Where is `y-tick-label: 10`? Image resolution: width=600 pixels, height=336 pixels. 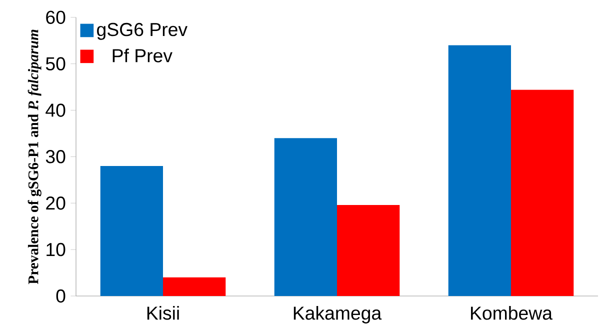
y-tick-label: 10 is located at coordinates (56, 249).